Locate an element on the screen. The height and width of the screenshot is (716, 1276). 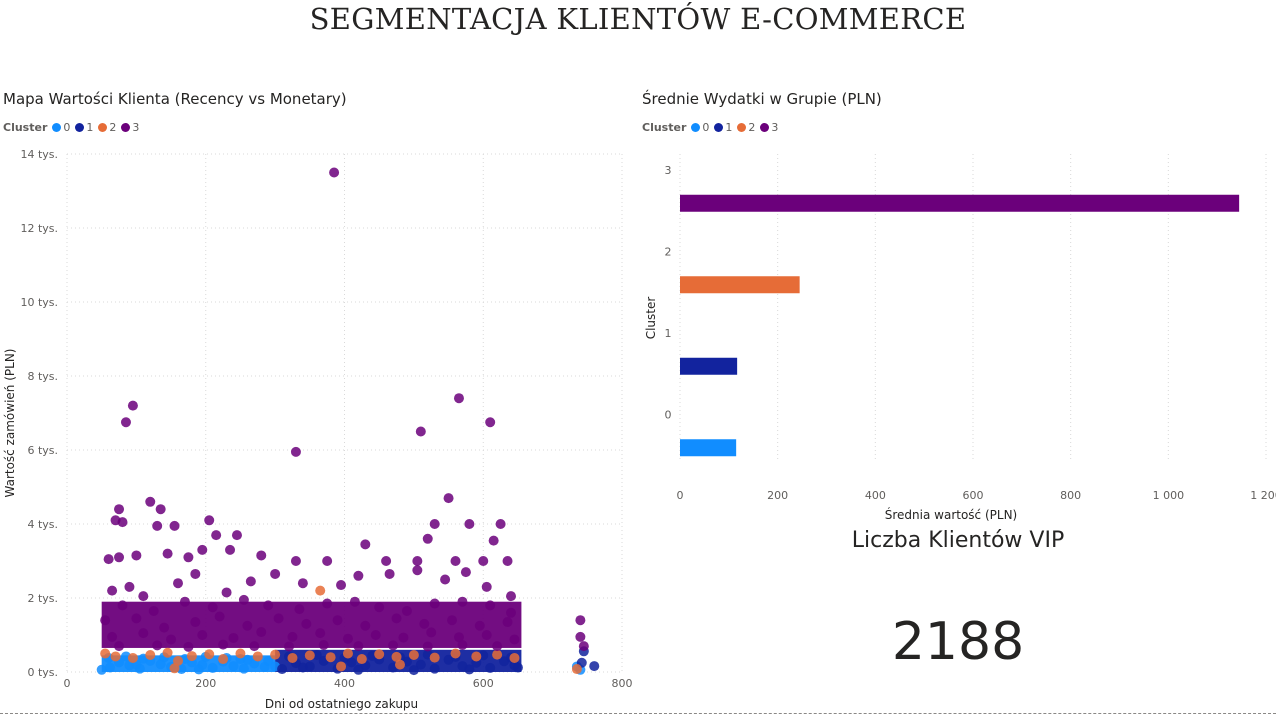
bar-legend-item-1: 1 is located at coordinates (723, 127).